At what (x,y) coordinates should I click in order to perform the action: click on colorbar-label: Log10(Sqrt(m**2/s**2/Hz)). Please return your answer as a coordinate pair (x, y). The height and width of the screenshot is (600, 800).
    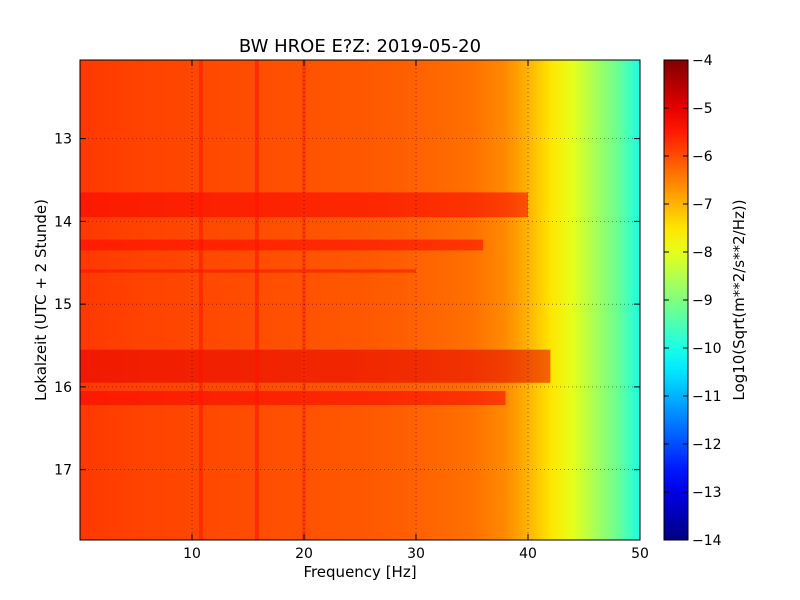
    Looking at the image, I should click on (739, 299).